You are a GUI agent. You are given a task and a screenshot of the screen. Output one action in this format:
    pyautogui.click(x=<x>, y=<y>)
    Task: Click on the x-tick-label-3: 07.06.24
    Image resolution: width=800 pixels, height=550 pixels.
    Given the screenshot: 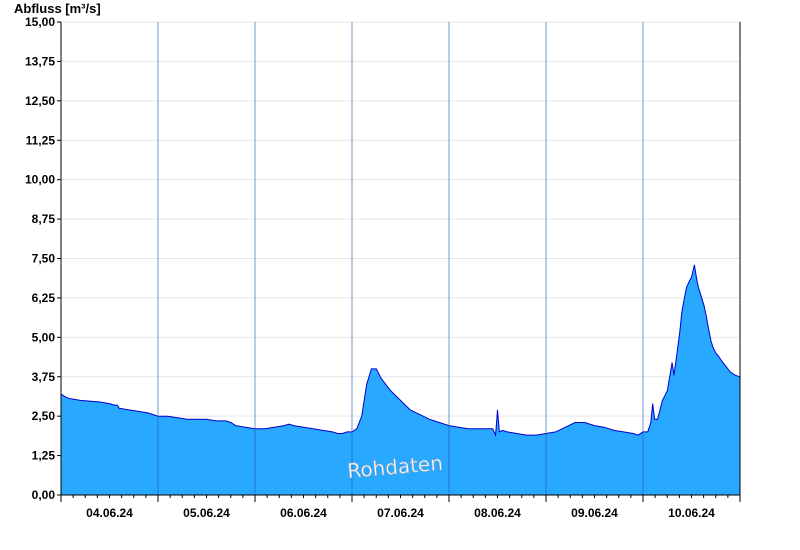 What is the action you would take?
    pyautogui.click(x=400, y=513)
    